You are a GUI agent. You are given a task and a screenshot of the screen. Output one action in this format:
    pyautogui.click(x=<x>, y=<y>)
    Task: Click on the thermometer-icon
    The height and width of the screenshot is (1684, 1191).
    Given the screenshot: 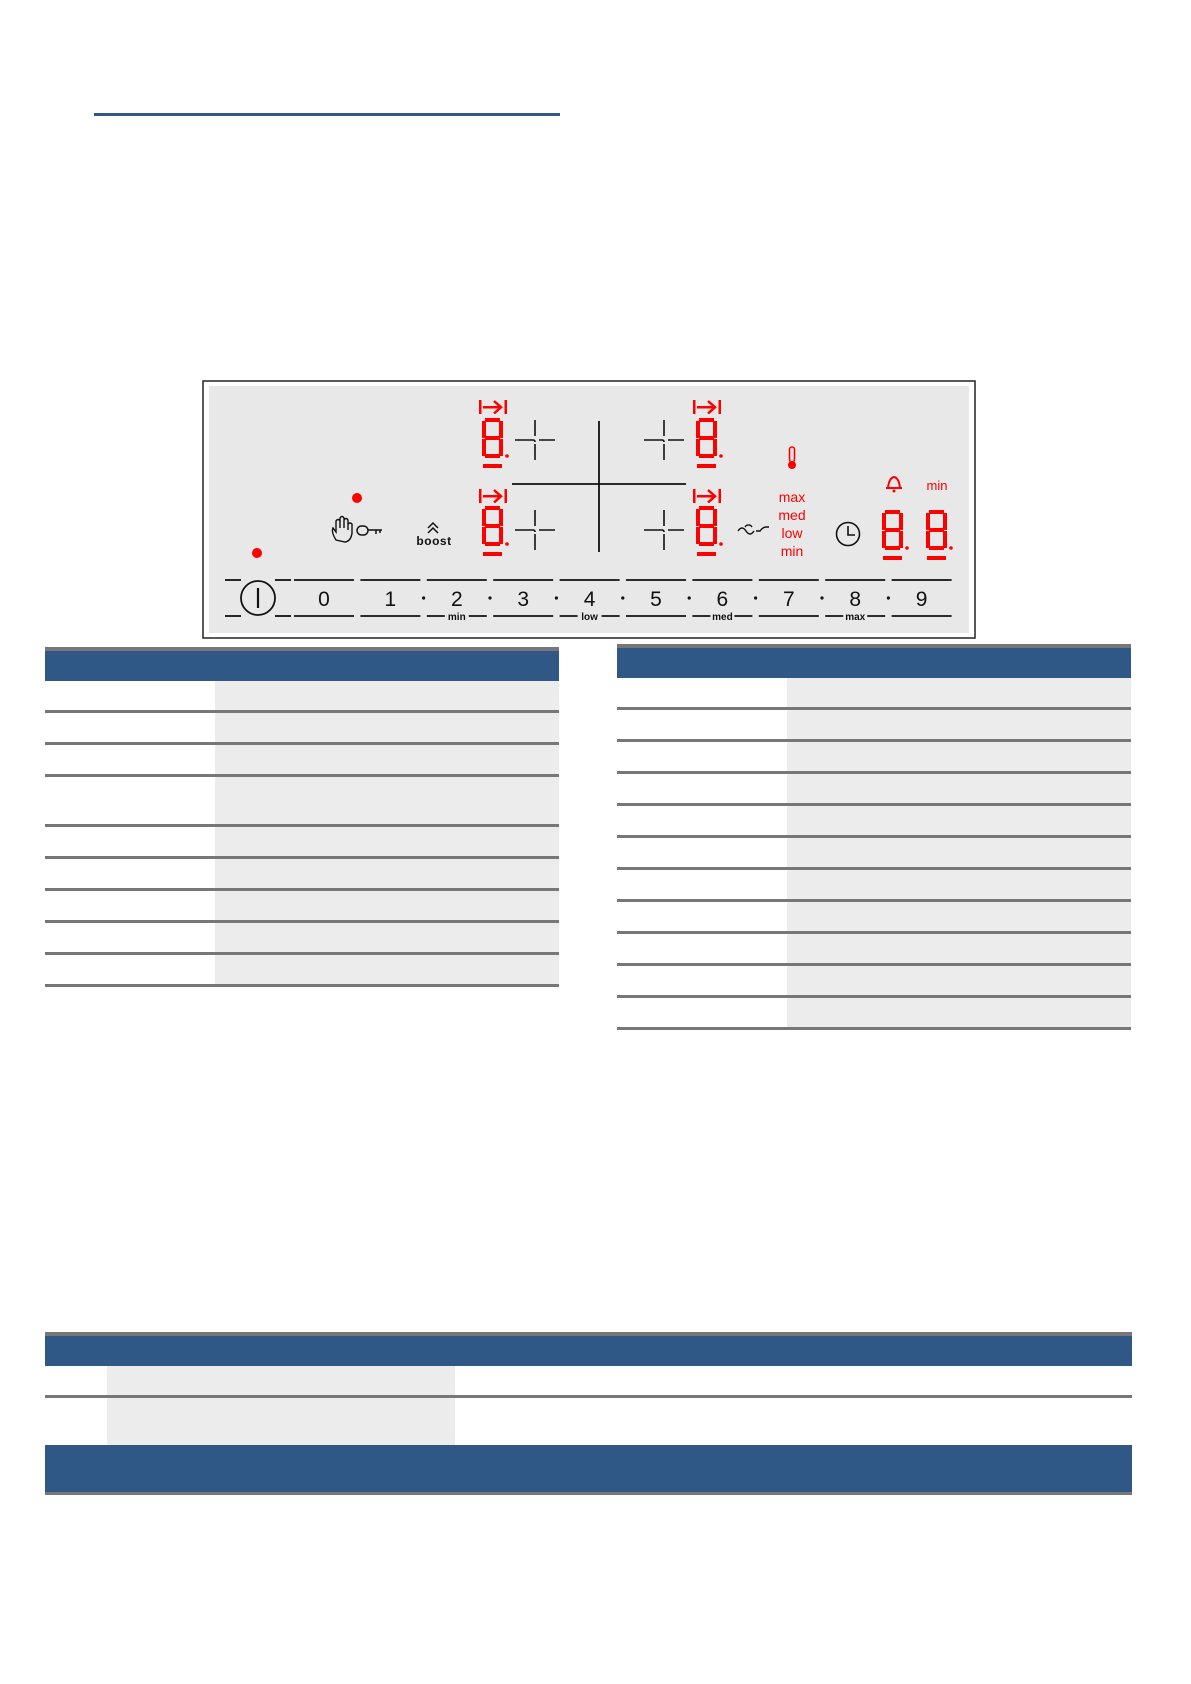 What is the action you would take?
    pyautogui.click(x=791, y=457)
    